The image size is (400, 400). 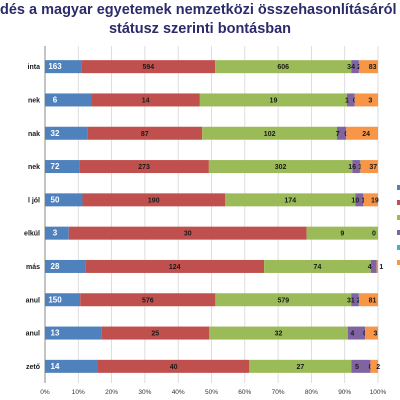 What do you see at coordinates (270, 134) in the screenshot?
I see `data-label: 102` at bounding box center [270, 134].